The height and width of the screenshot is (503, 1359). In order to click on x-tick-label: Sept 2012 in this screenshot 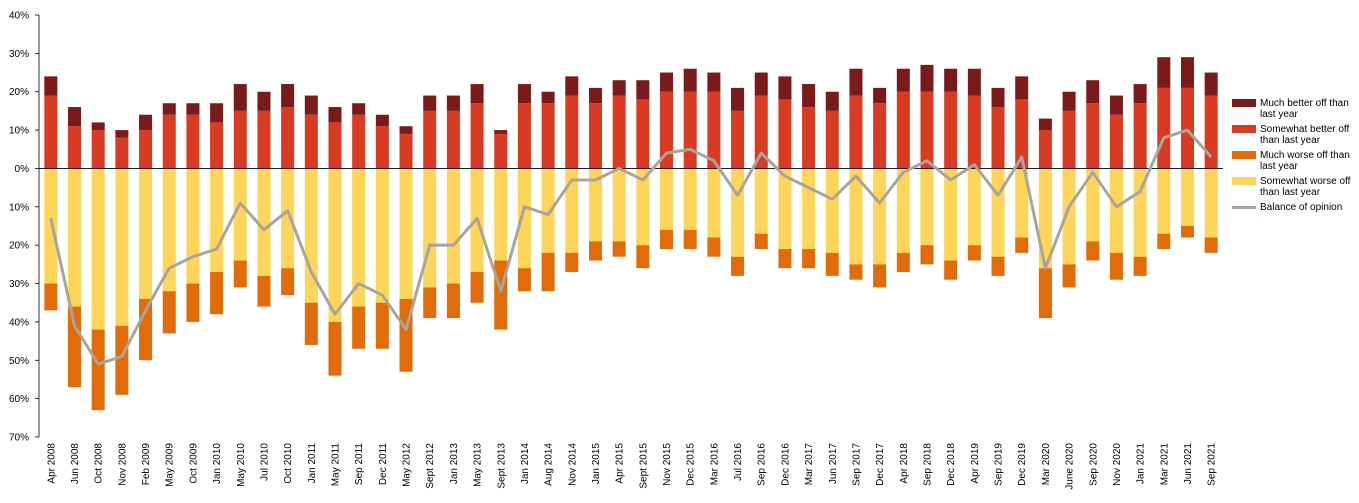, I will do `click(430, 466)`.